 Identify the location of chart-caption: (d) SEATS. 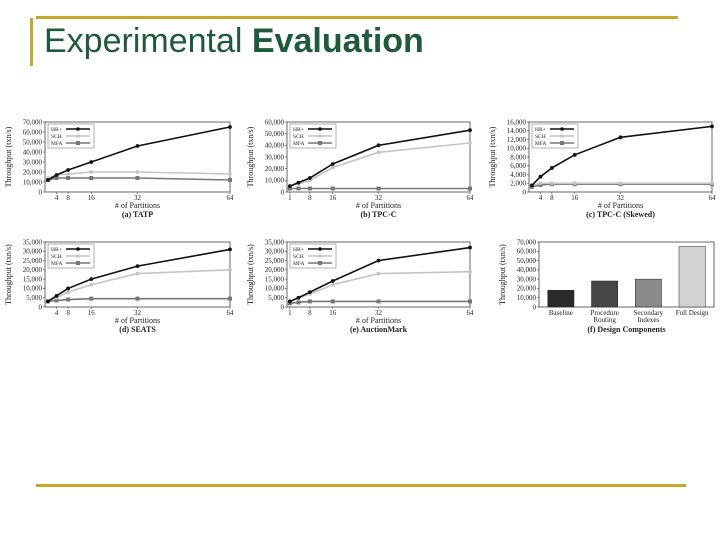
(137, 329).